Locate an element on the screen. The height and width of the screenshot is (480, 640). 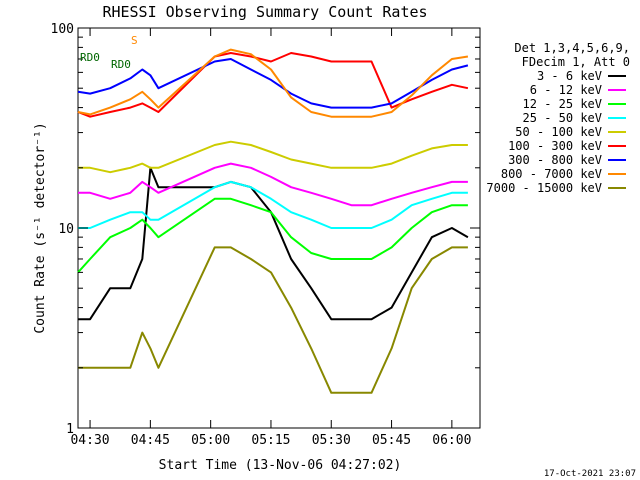
legend-entry-label: 800 - 7000 keV is located at coordinates (551, 174).